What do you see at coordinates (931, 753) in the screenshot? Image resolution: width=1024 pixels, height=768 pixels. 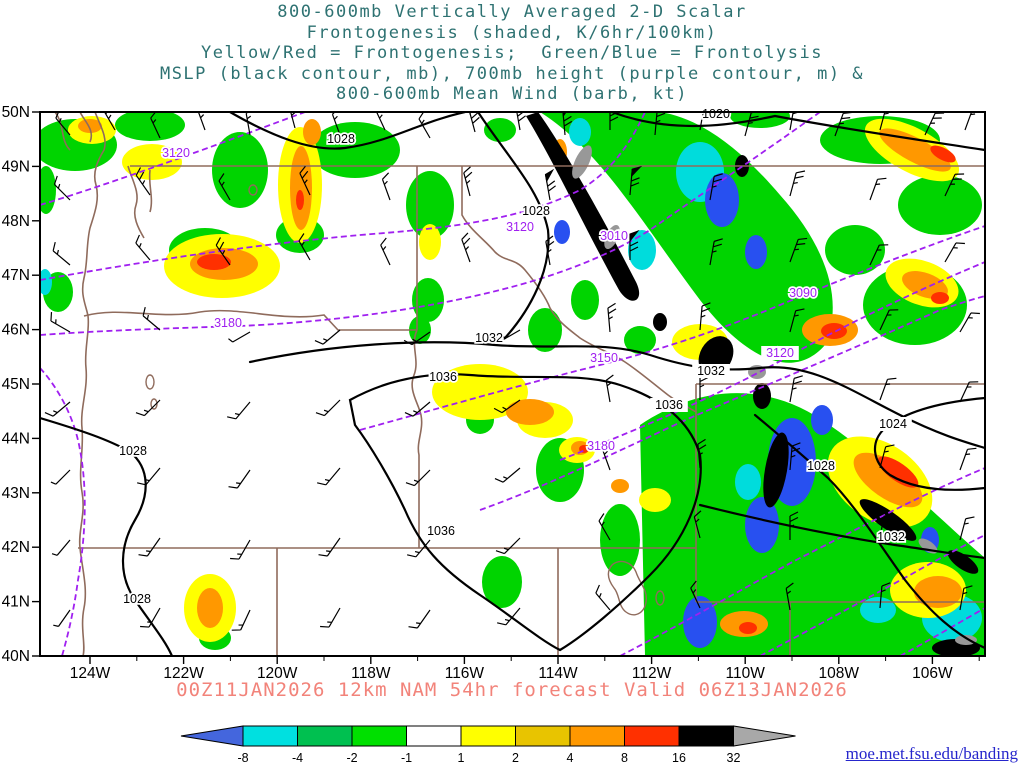 I see `website-link: moe.met.fsu.edu/banding` at bounding box center [931, 753].